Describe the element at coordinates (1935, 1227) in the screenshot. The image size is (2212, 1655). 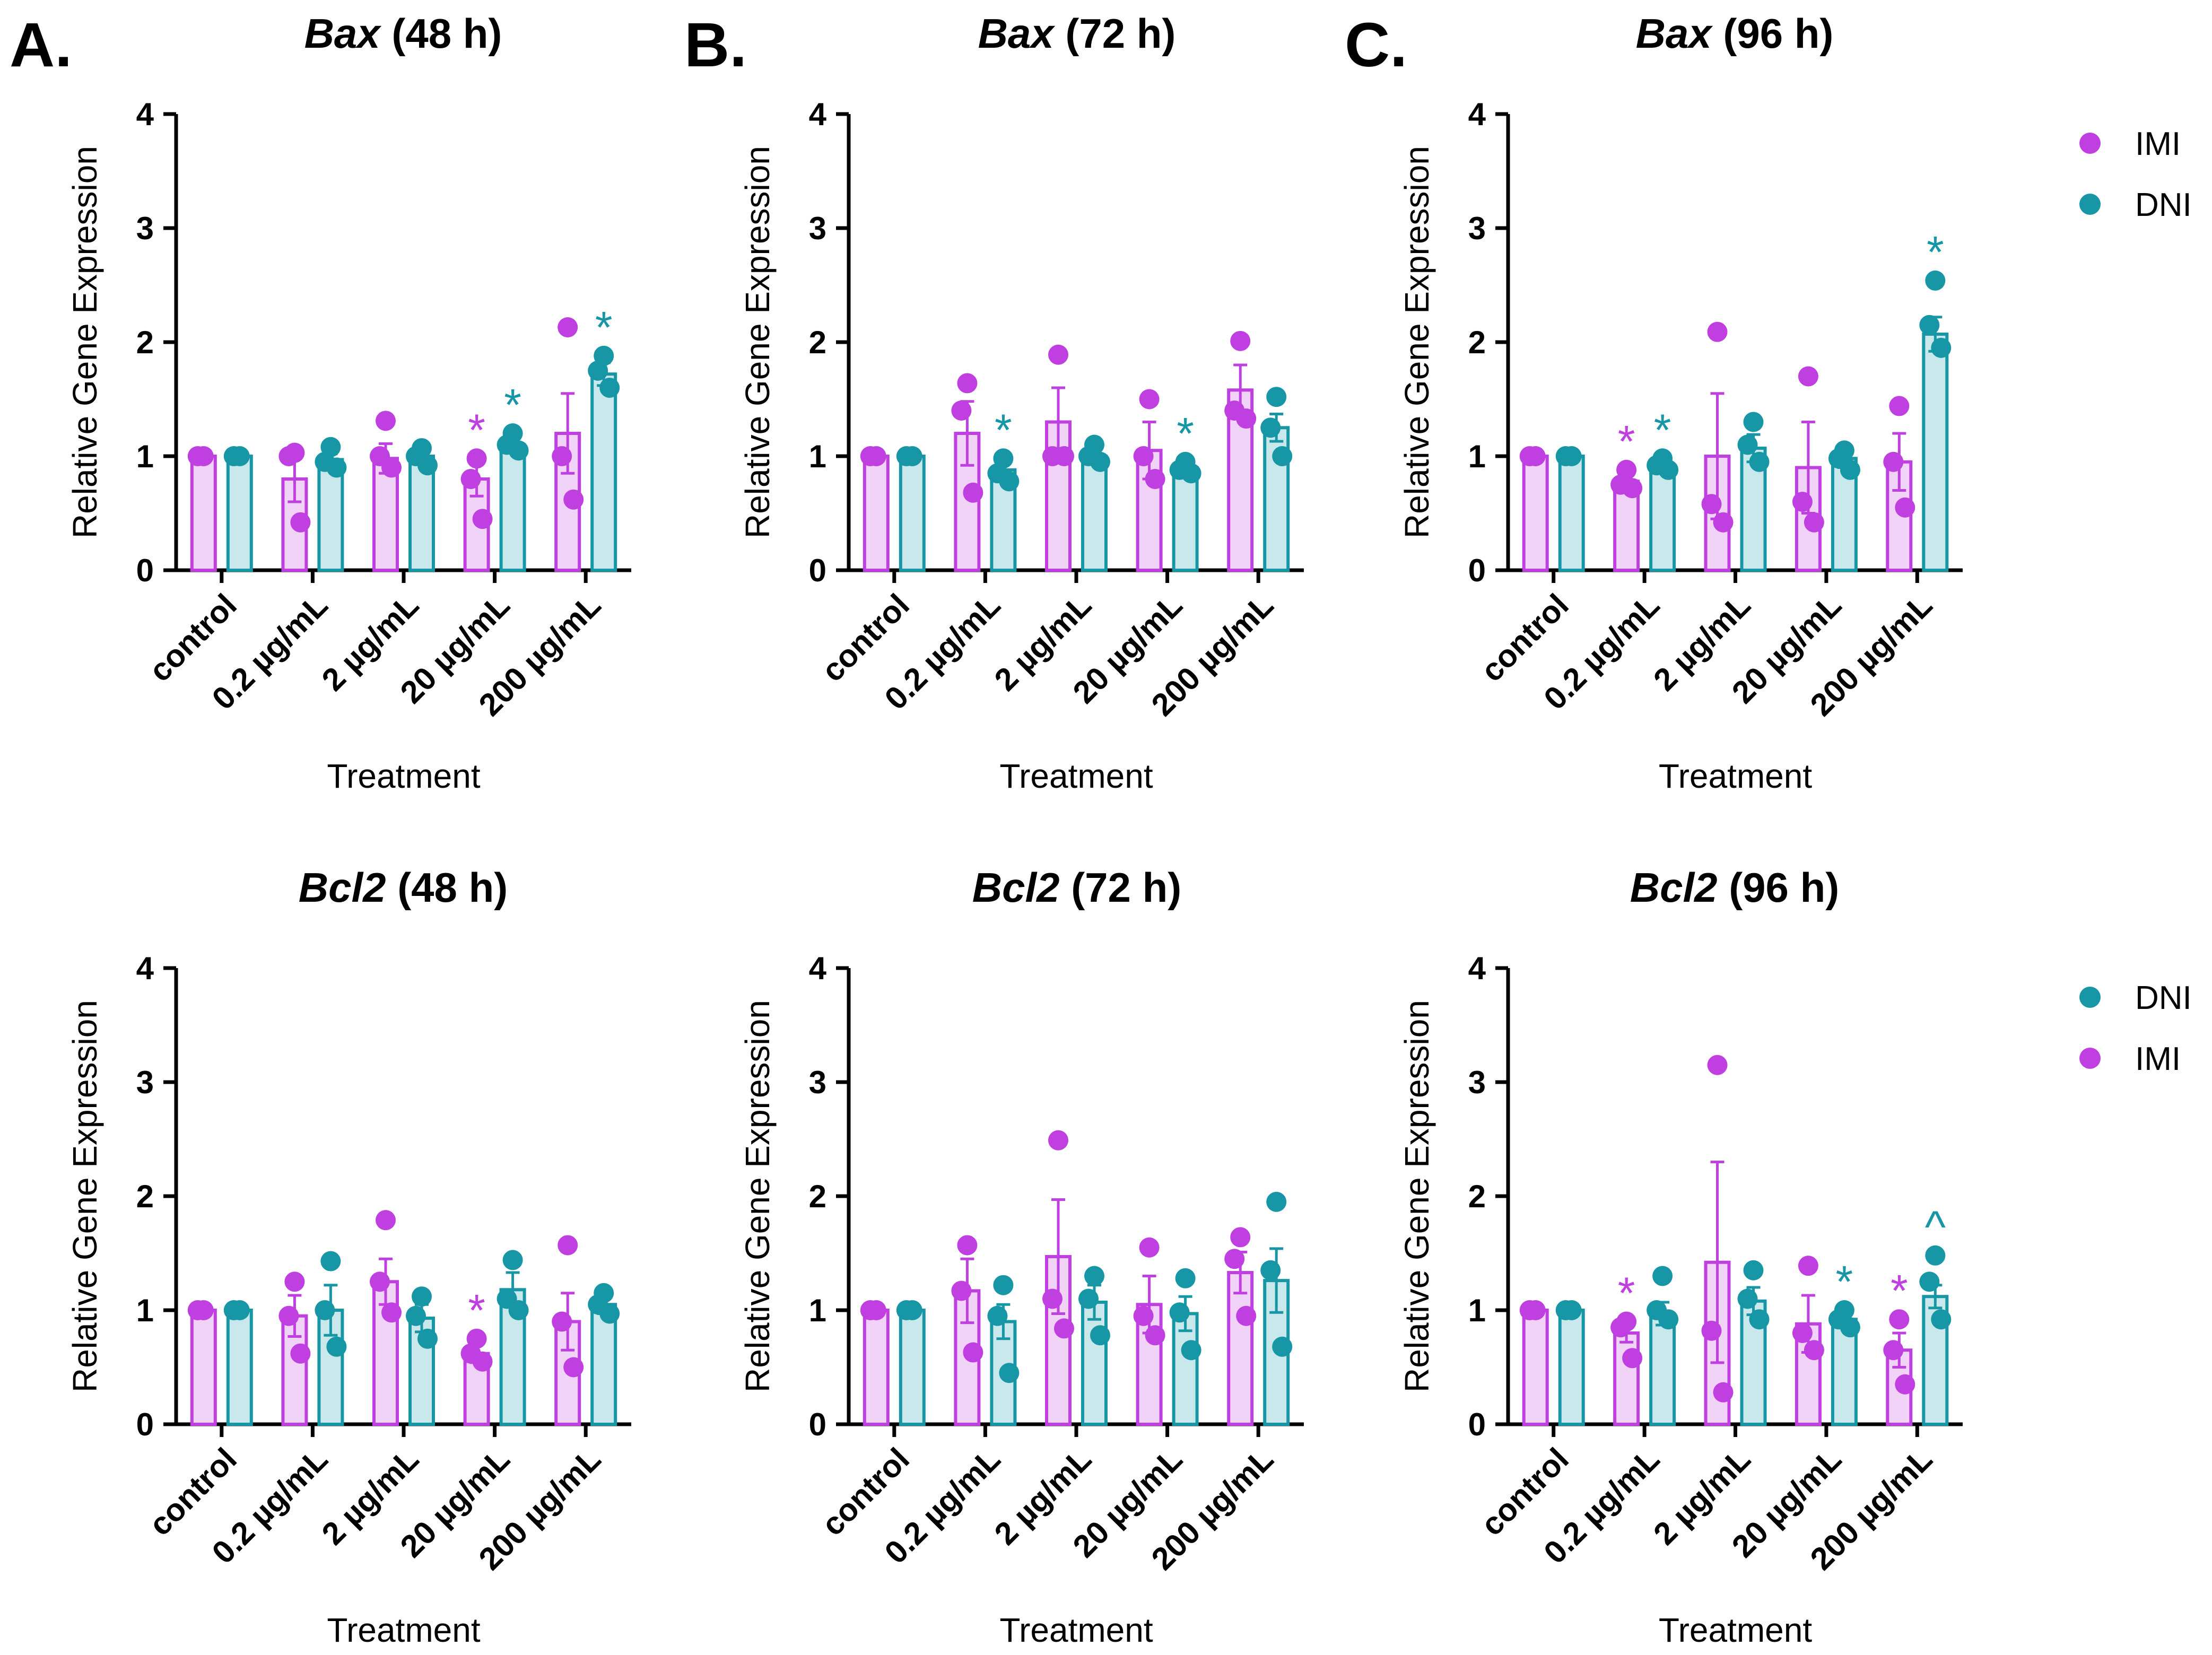
I see `significance-marker: ^` at that location.